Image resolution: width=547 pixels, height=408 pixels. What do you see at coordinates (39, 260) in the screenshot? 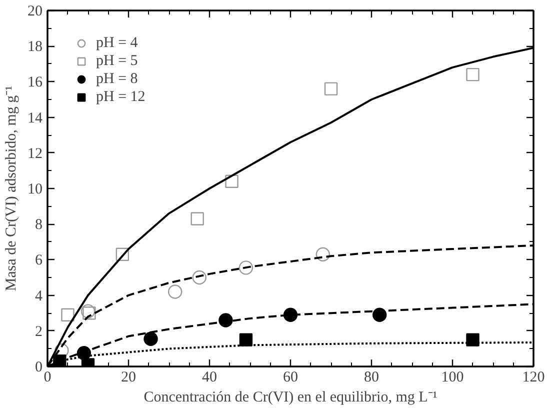
I see `y-tick-label: 6` at bounding box center [39, 260].